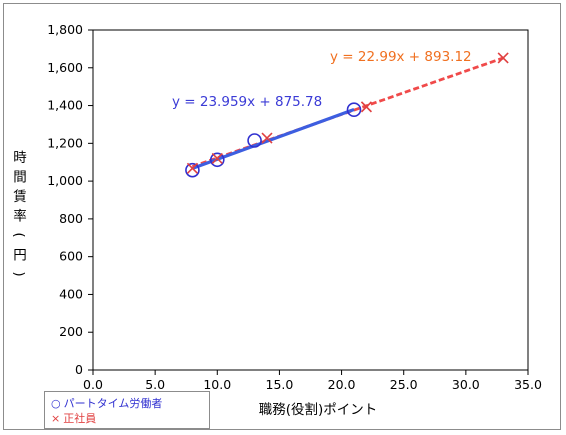 This screenshot has width=566, height=435. Describe the element at coordinates (65, 180) in the screenshot. I see `y-tick-label: 1,000` at that location.